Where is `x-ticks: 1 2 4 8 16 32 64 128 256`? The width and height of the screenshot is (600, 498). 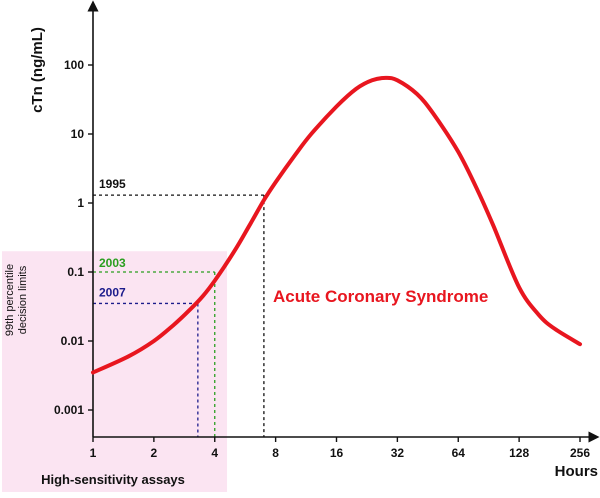 x-ticks: 1 2 4 8 16 32 64 128 256 is located at coordinates (340, 448).